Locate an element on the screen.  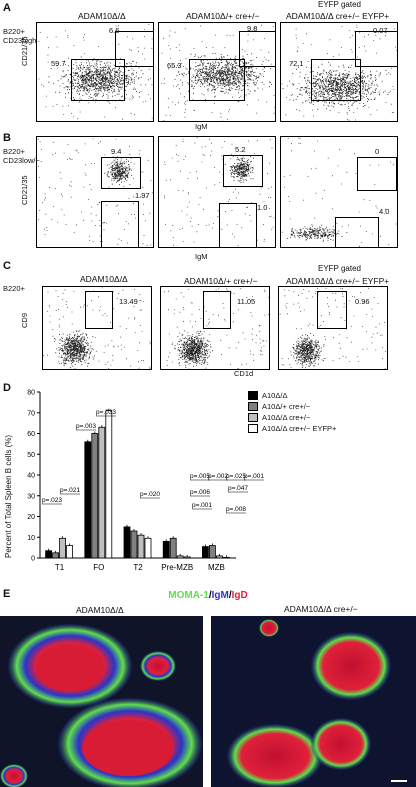
significance-label-8: p=.001 is located at coordinates (202, 505).